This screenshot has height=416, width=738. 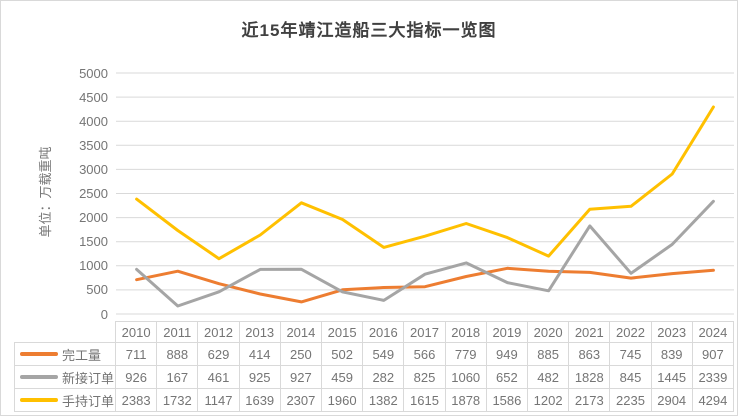 What do you see at coordinates (93, 73) in the screenshot?
I see `y-tick-label: 5000` at bounding box center [93, 73].